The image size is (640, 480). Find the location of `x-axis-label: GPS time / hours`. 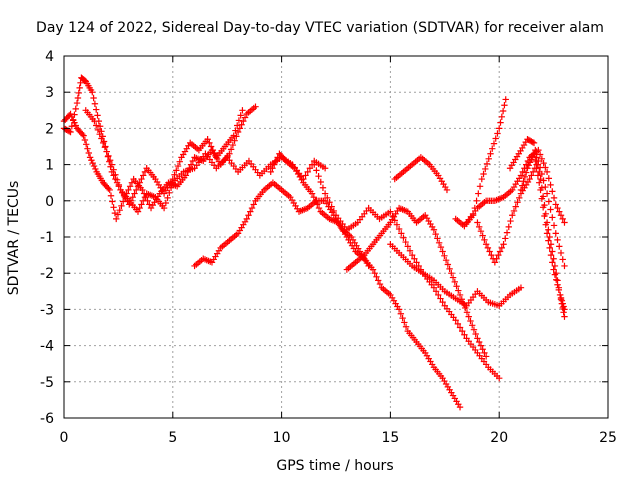

x-axis-label: GPS time / hours is located at coordinates (334, 466).